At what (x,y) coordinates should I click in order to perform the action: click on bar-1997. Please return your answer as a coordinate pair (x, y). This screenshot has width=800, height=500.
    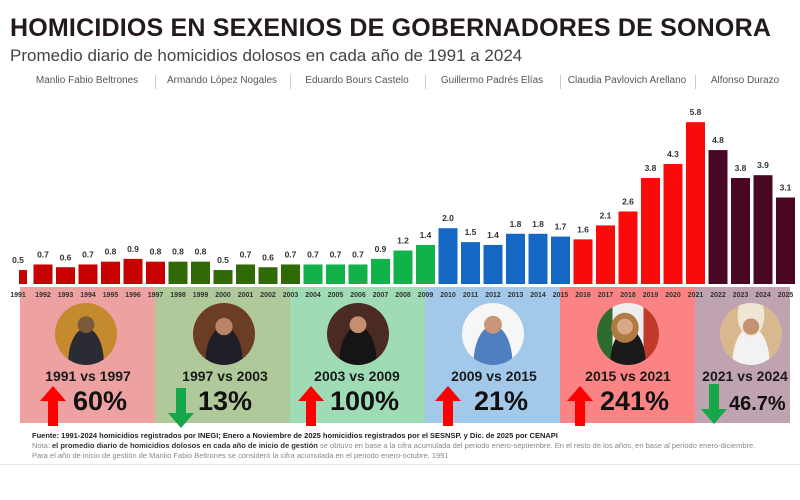
    Looking at the image, I should click on (155, 272).